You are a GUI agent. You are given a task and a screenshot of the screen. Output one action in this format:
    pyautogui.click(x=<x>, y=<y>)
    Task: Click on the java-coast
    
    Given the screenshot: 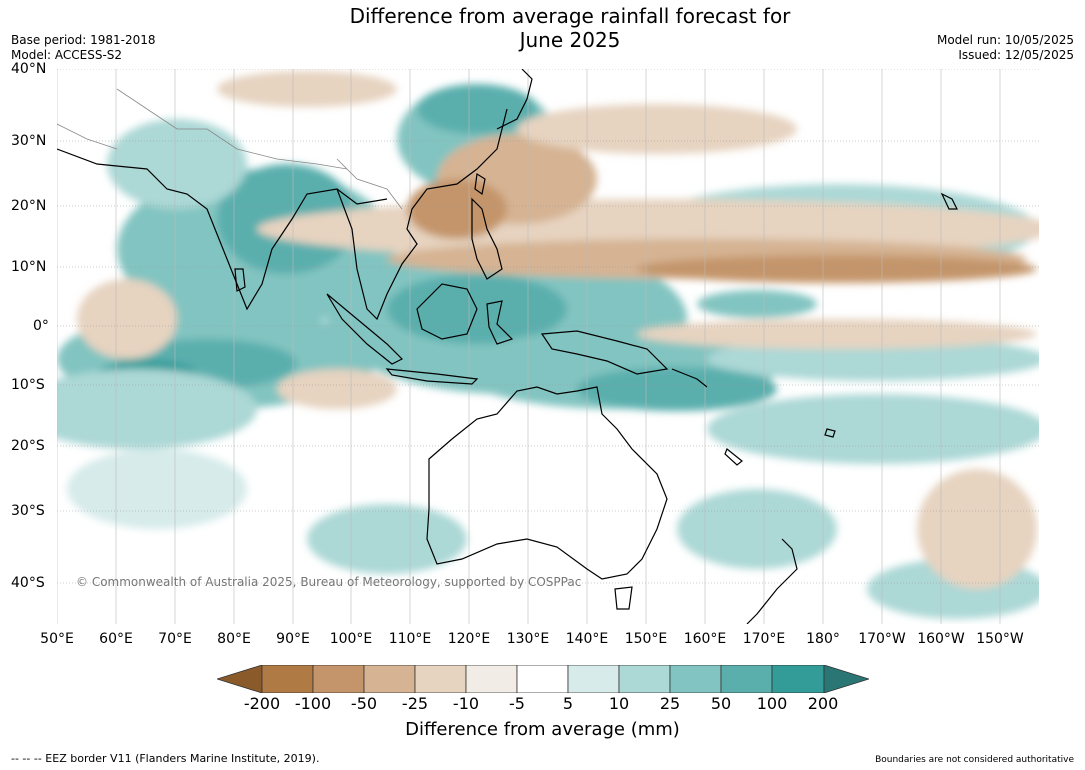 What is the action you would take?
    pyautogui.click(x=432, y=376)
    